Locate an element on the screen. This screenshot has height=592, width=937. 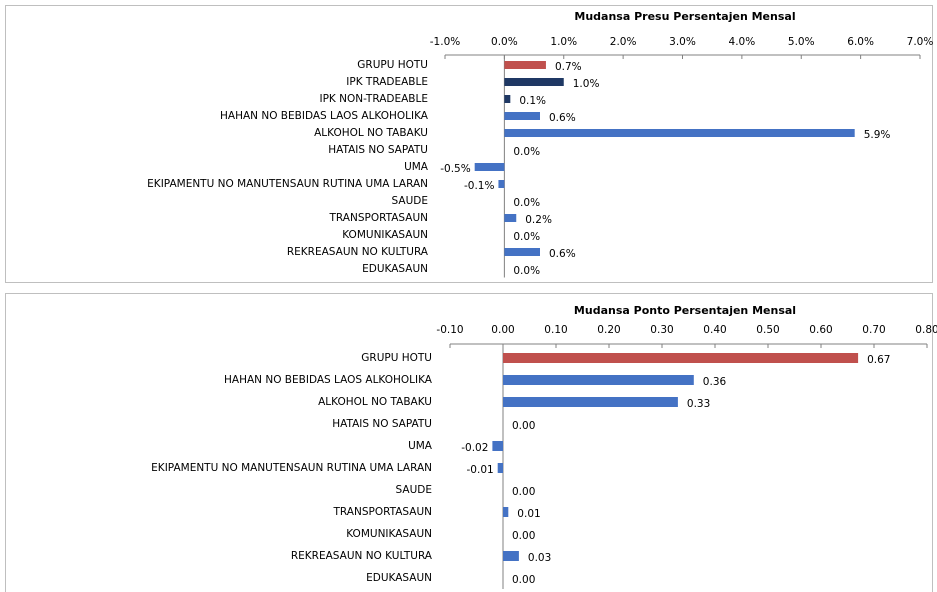
value-label: 5.9% is located at coordinates (877, 135).